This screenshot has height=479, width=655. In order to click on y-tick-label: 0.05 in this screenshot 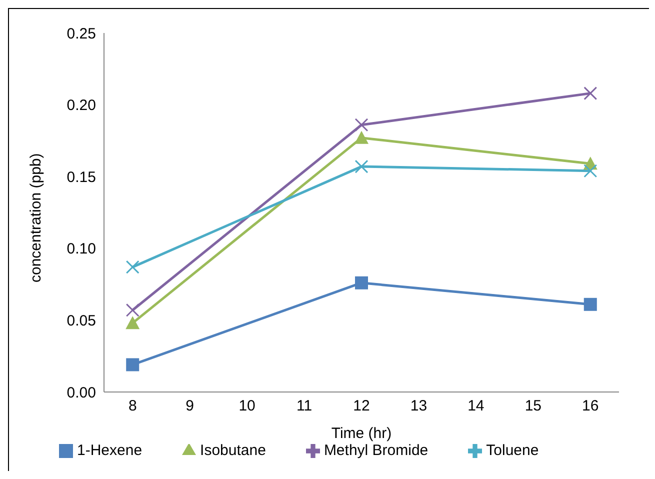, I will do `click(81, 321)`.